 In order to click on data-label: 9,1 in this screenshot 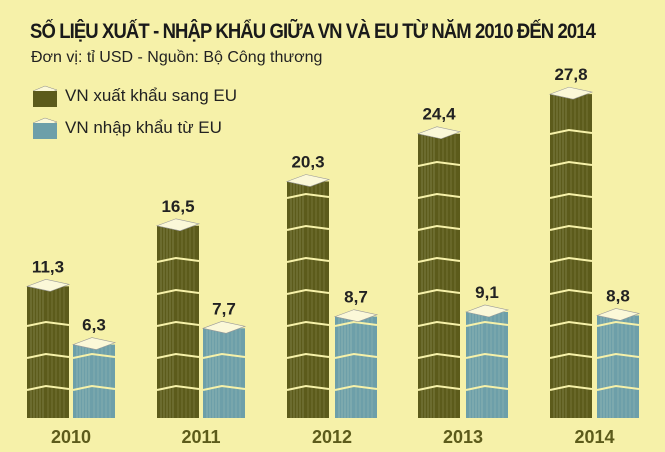, I will do `click(487, 292)`.